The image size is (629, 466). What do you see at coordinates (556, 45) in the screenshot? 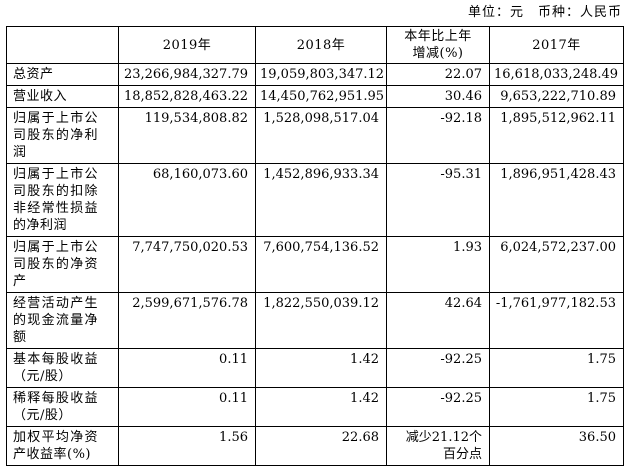
I see `col-header-2017: 2017年` at bounding box center [556, 45].